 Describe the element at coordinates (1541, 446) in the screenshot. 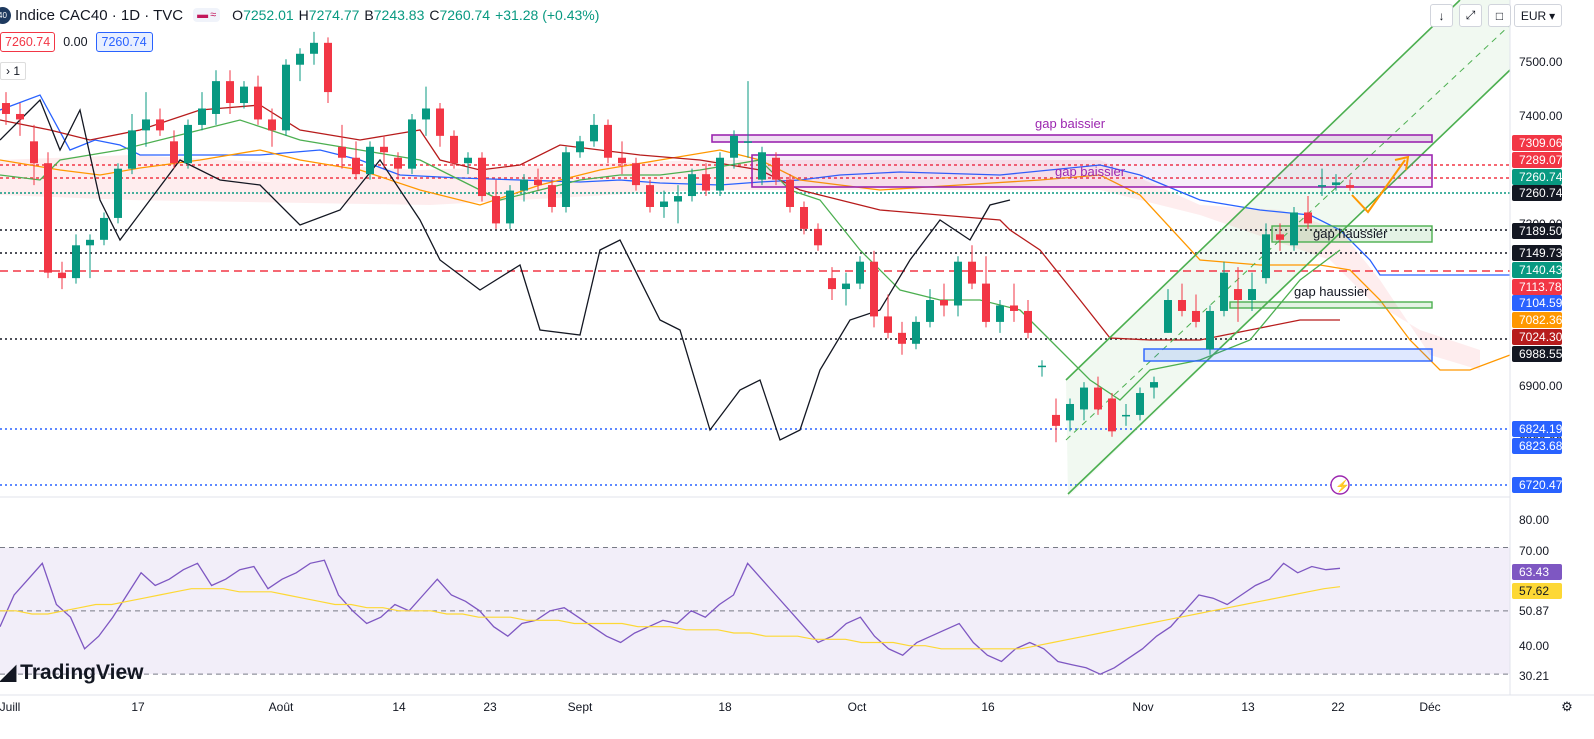

I see `price-label-text: 6823.68` at that location.